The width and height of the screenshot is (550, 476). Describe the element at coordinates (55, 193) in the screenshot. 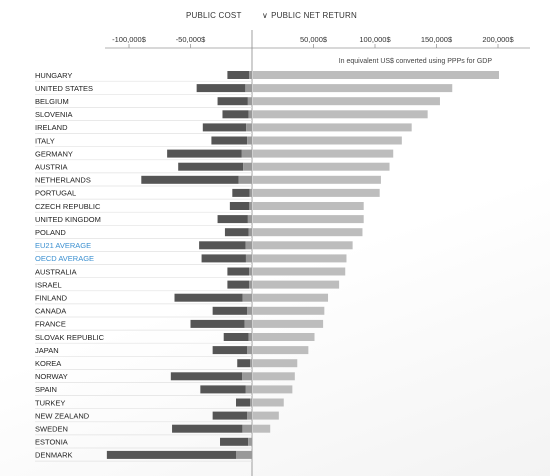

I see `category-label: PORTUGAL` at that location.